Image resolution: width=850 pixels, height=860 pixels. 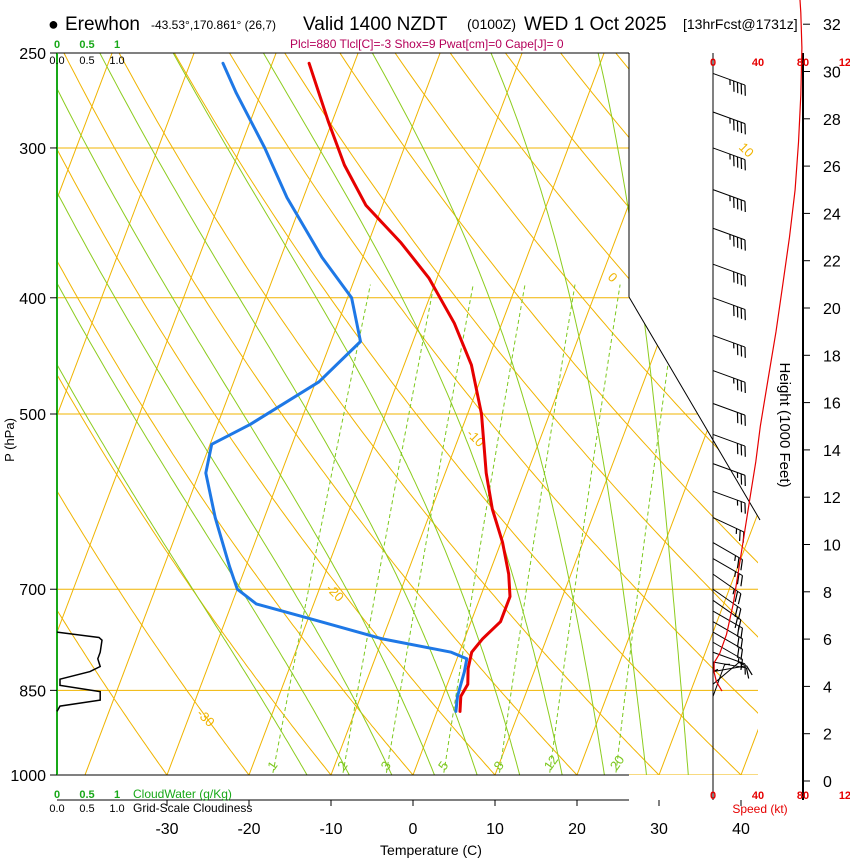 I want to click on cloudiness-tick-bottom: 1.0, so click(x=116, y=809).